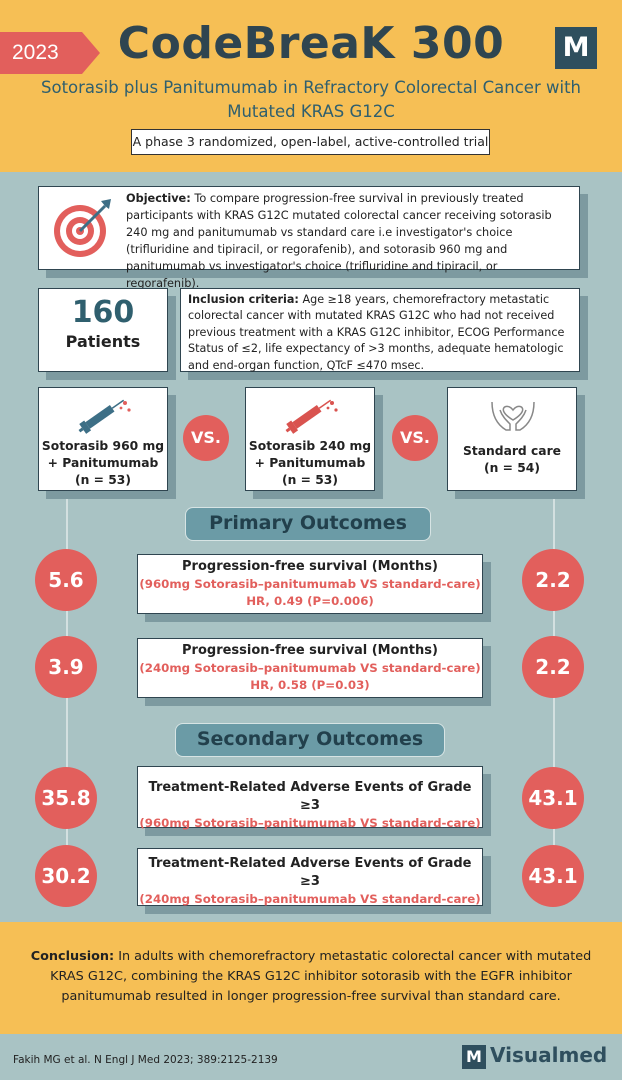 This screenshot has width=622, height=1080. Describe the element at coordinates (512, 468) in the screenshot. I see `arm-3-n: (n = 54)` at that location.